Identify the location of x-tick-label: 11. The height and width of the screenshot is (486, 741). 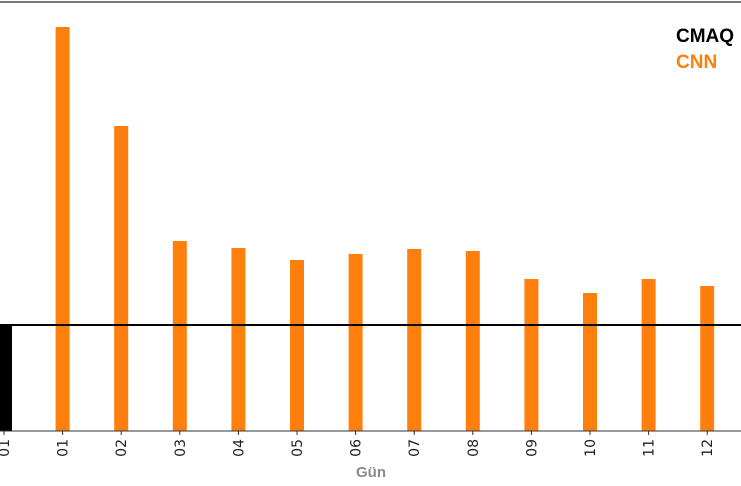
(650, 448).